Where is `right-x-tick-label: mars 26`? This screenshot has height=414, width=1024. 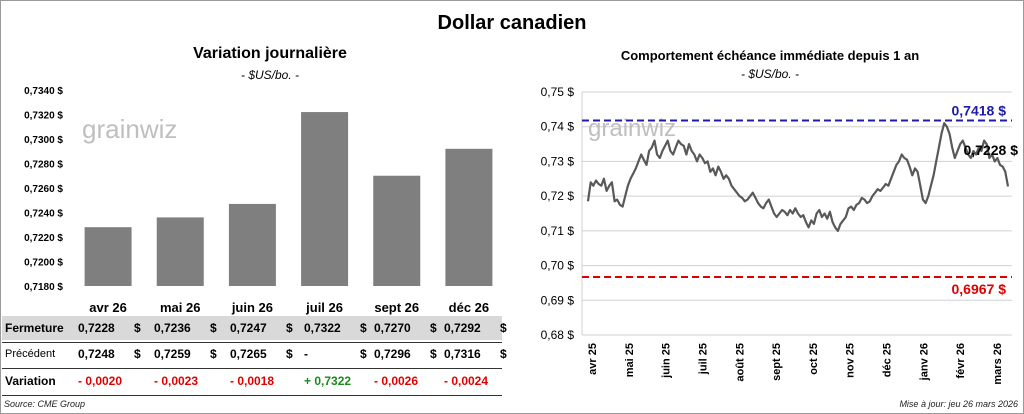
right-x-tick-label: mars 26 is located at coordinates (998, 364).